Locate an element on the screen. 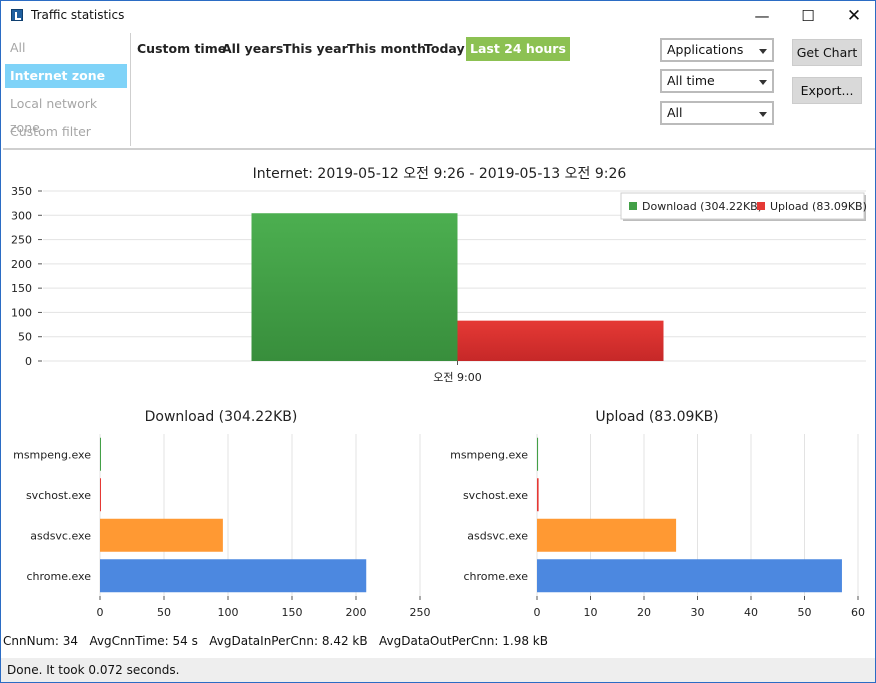  toolbar-separator is located at coordinates (439, 149).